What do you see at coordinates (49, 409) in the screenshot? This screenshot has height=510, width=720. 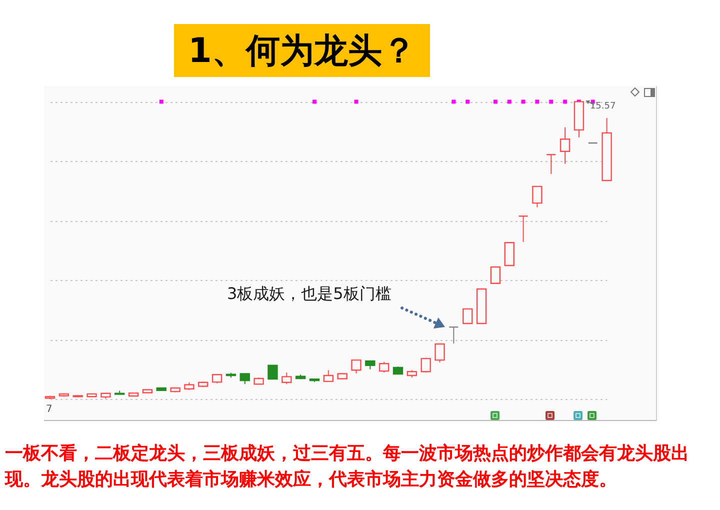 I see `annotation: 7` at bounding box center [49, 409].